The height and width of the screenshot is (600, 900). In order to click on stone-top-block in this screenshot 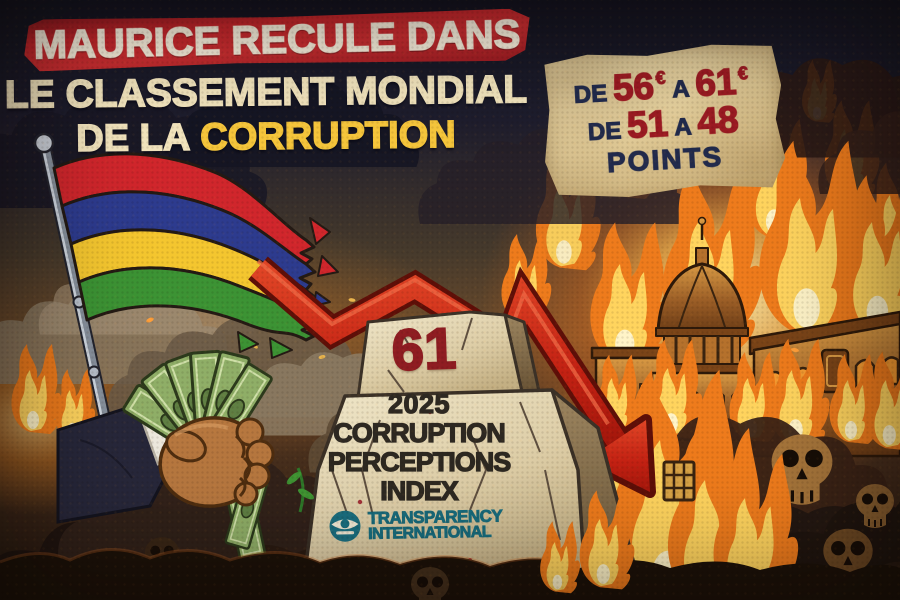, I will do `click(440, 355)`.